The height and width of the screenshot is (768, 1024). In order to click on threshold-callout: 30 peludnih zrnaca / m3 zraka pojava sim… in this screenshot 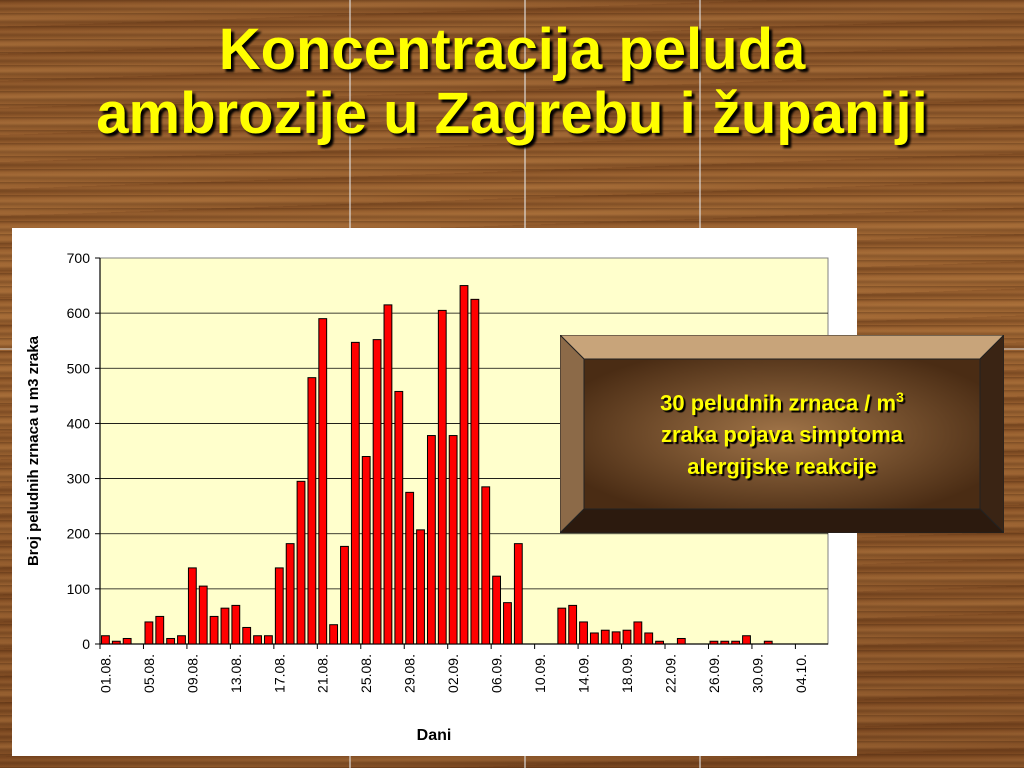, I will do `click(782, 434)`.